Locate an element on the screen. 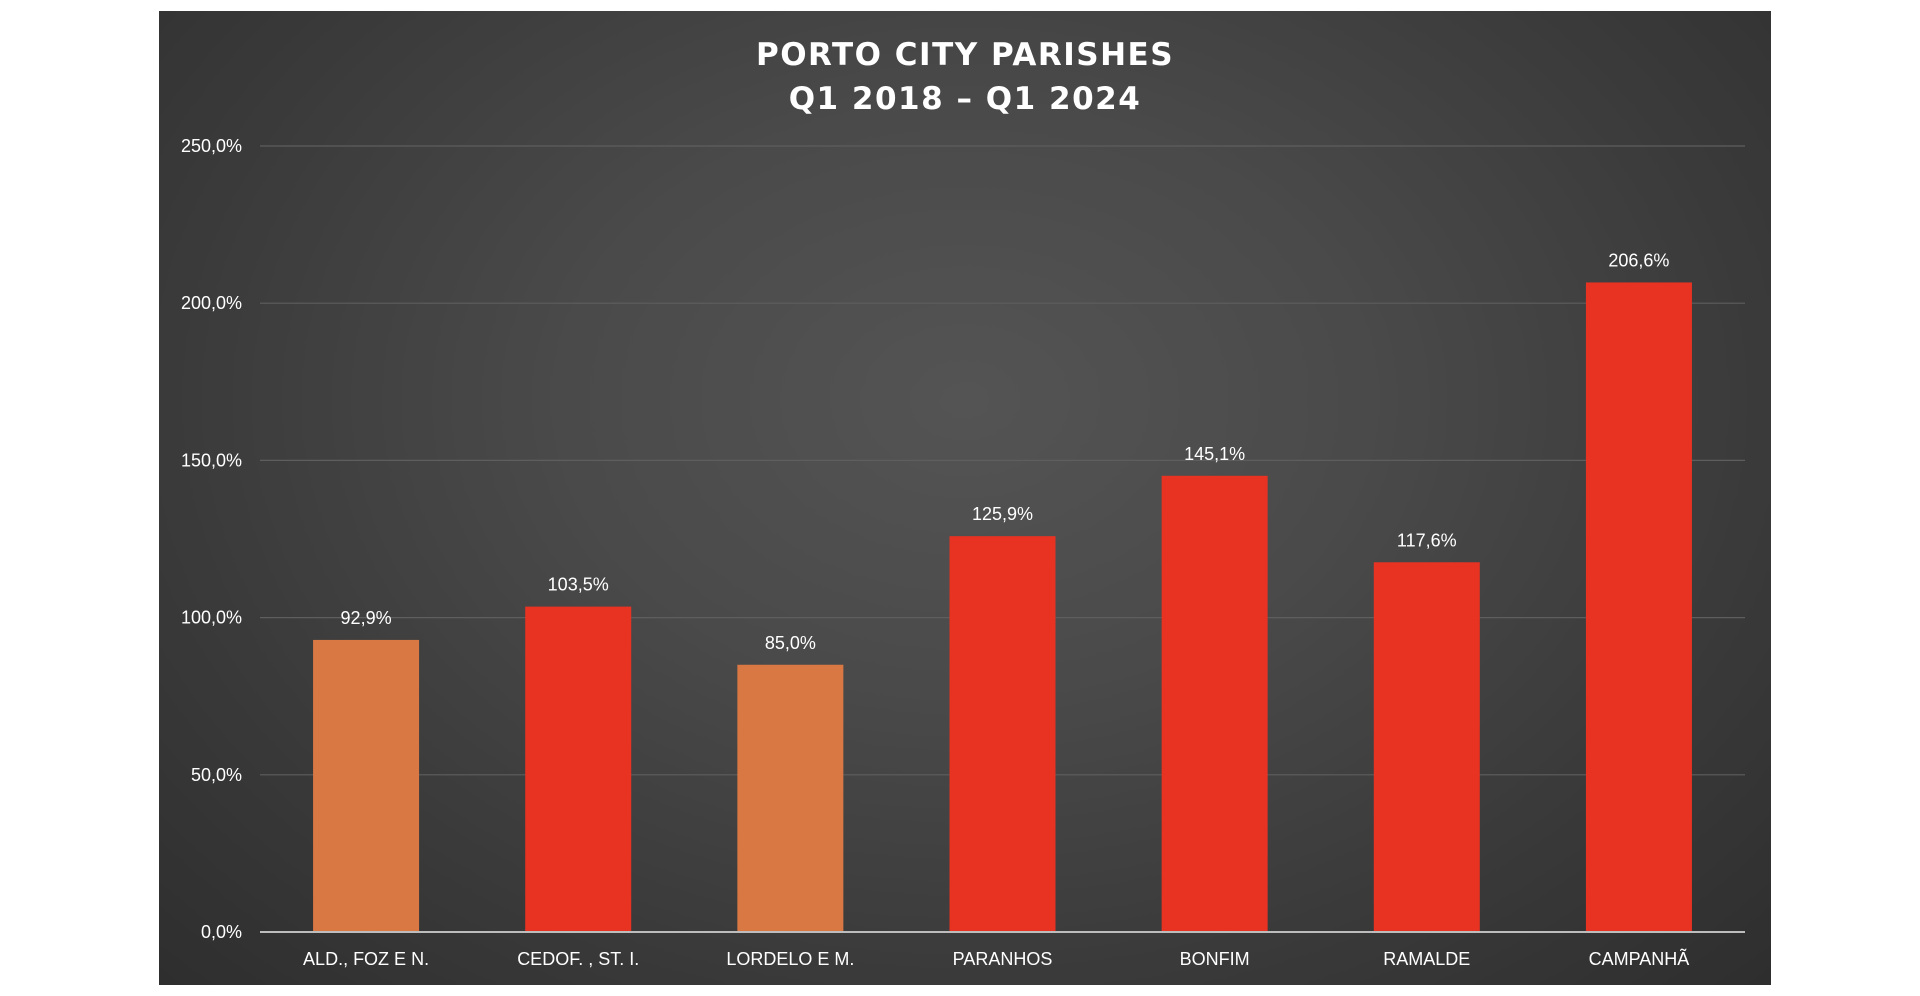 This screenshot has height=996, width=1920. y-tick-label: 100,0% is located at coordinates (211, 618).